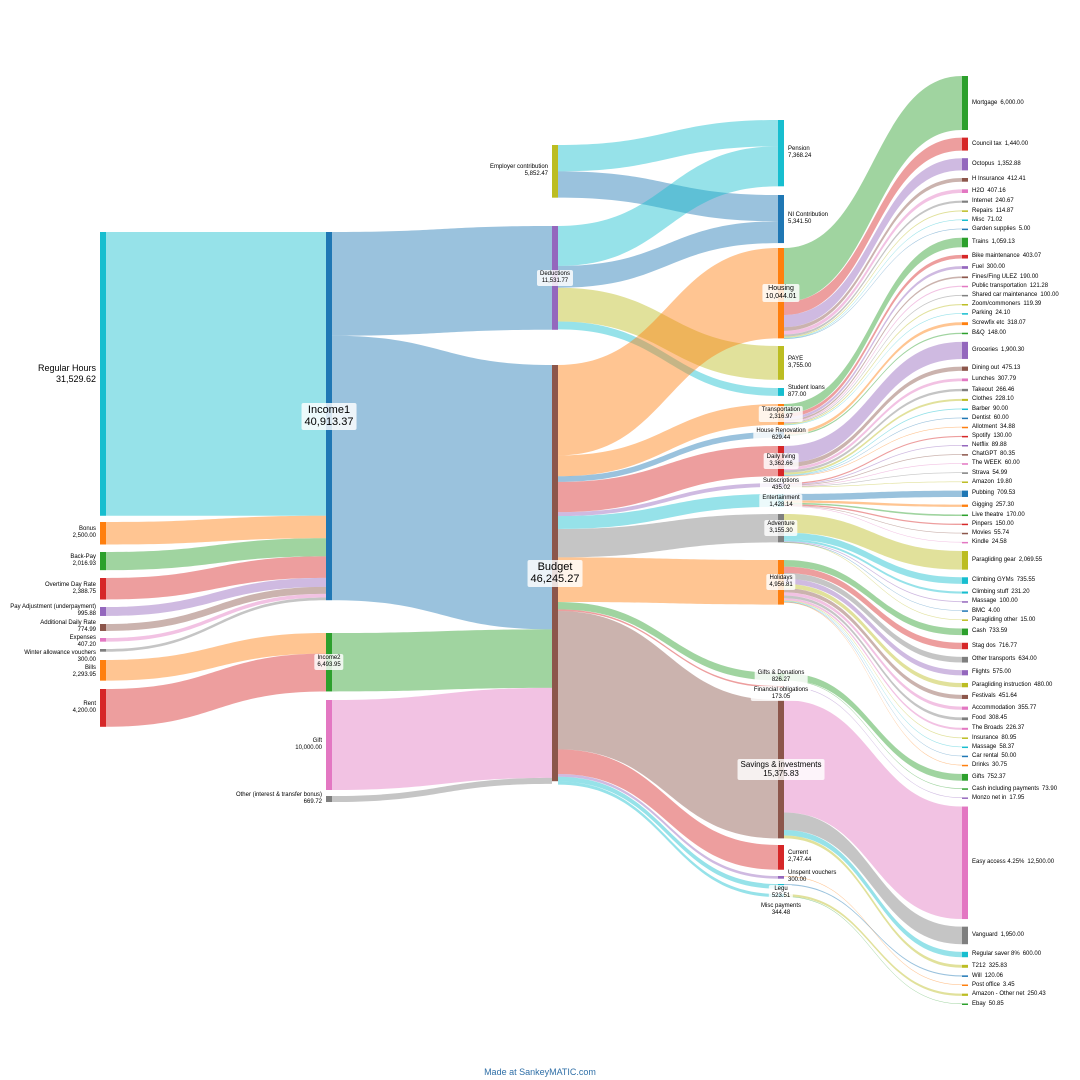 Image resolution: width=1080 pixels, height=1080 pixels. Describe the element at coordinates (873, 950) in the screenshot. I see `flow-misc-payments-to-ebay` at that location.